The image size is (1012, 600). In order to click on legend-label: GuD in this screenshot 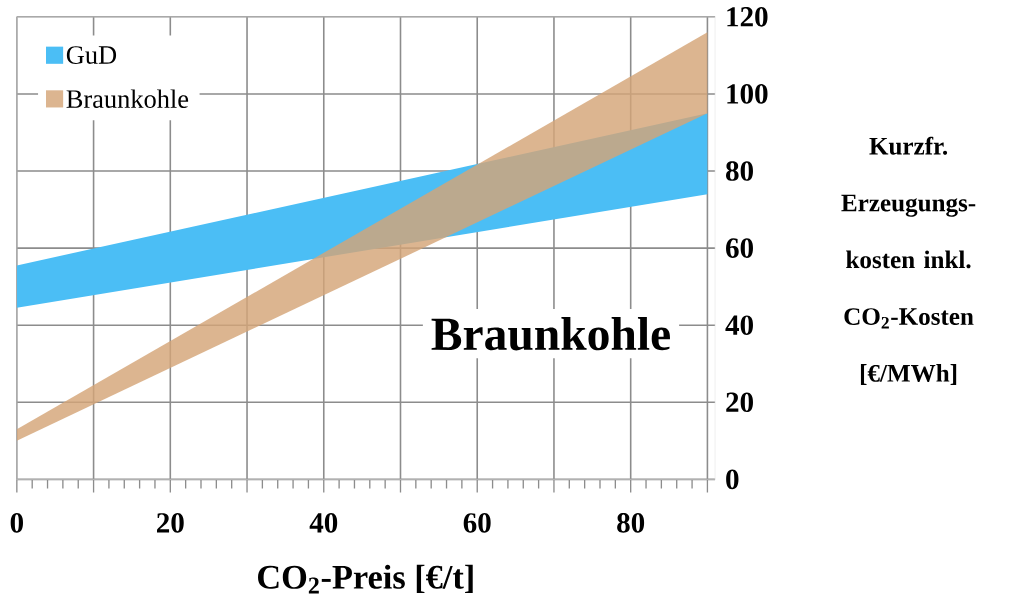, I will do `click(91, 55)`.